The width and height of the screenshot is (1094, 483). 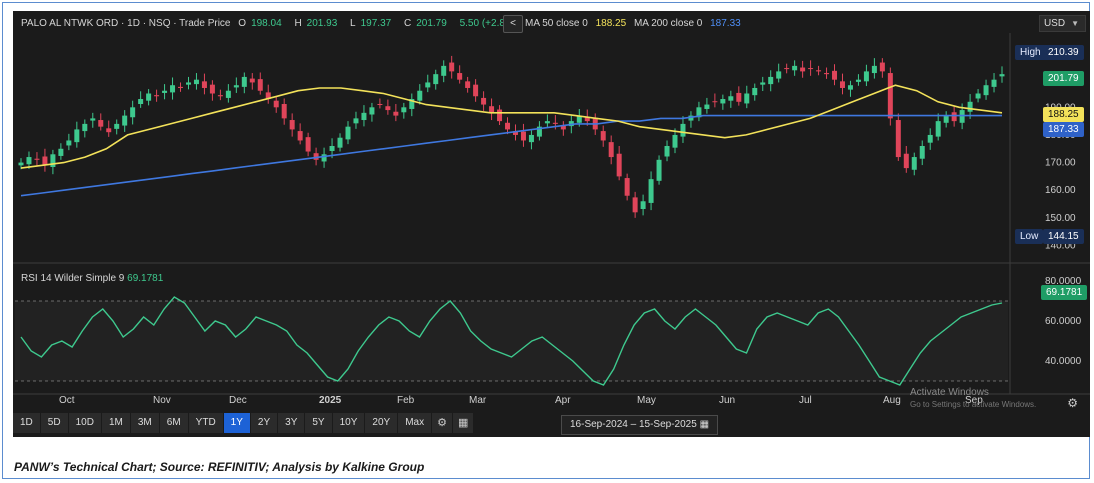 I want to click on x-tick-label: Mar, so click(x=478, y=400).